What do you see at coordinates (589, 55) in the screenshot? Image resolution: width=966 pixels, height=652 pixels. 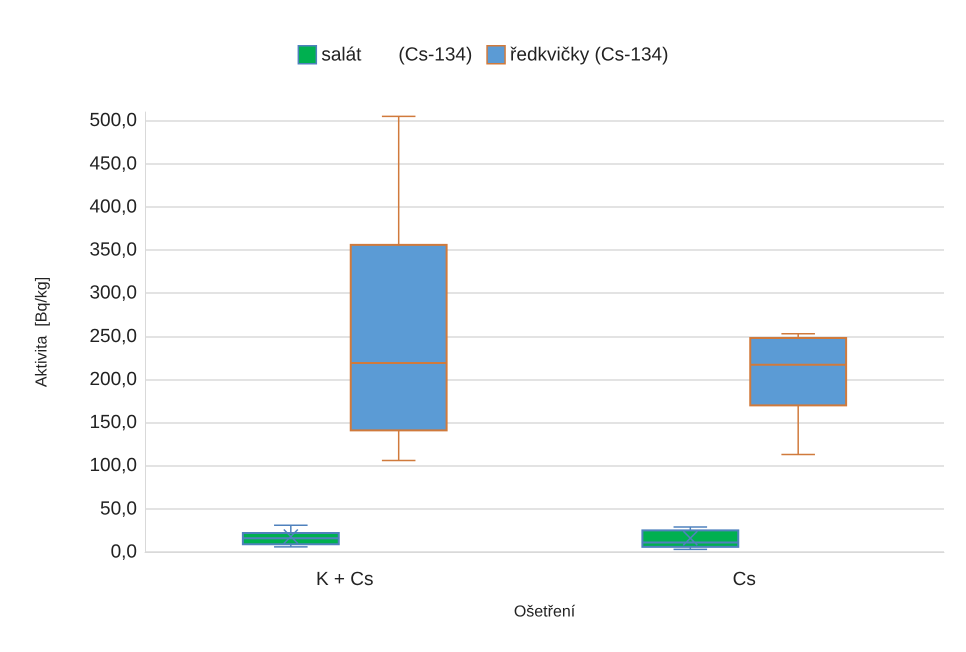 I see `legend-label: ředkvičky (Cs-134)` at bounding box center [589, 55].